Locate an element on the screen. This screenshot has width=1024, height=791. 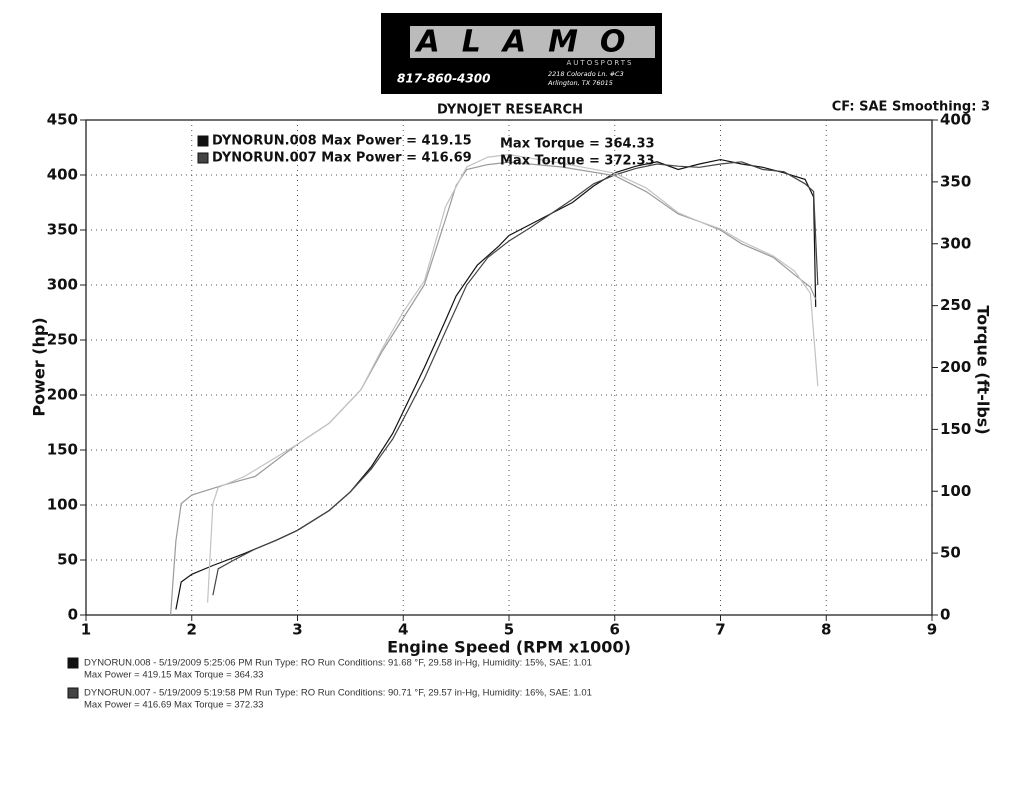
x-tick-label: 6 is located at coordinates (615, 630).